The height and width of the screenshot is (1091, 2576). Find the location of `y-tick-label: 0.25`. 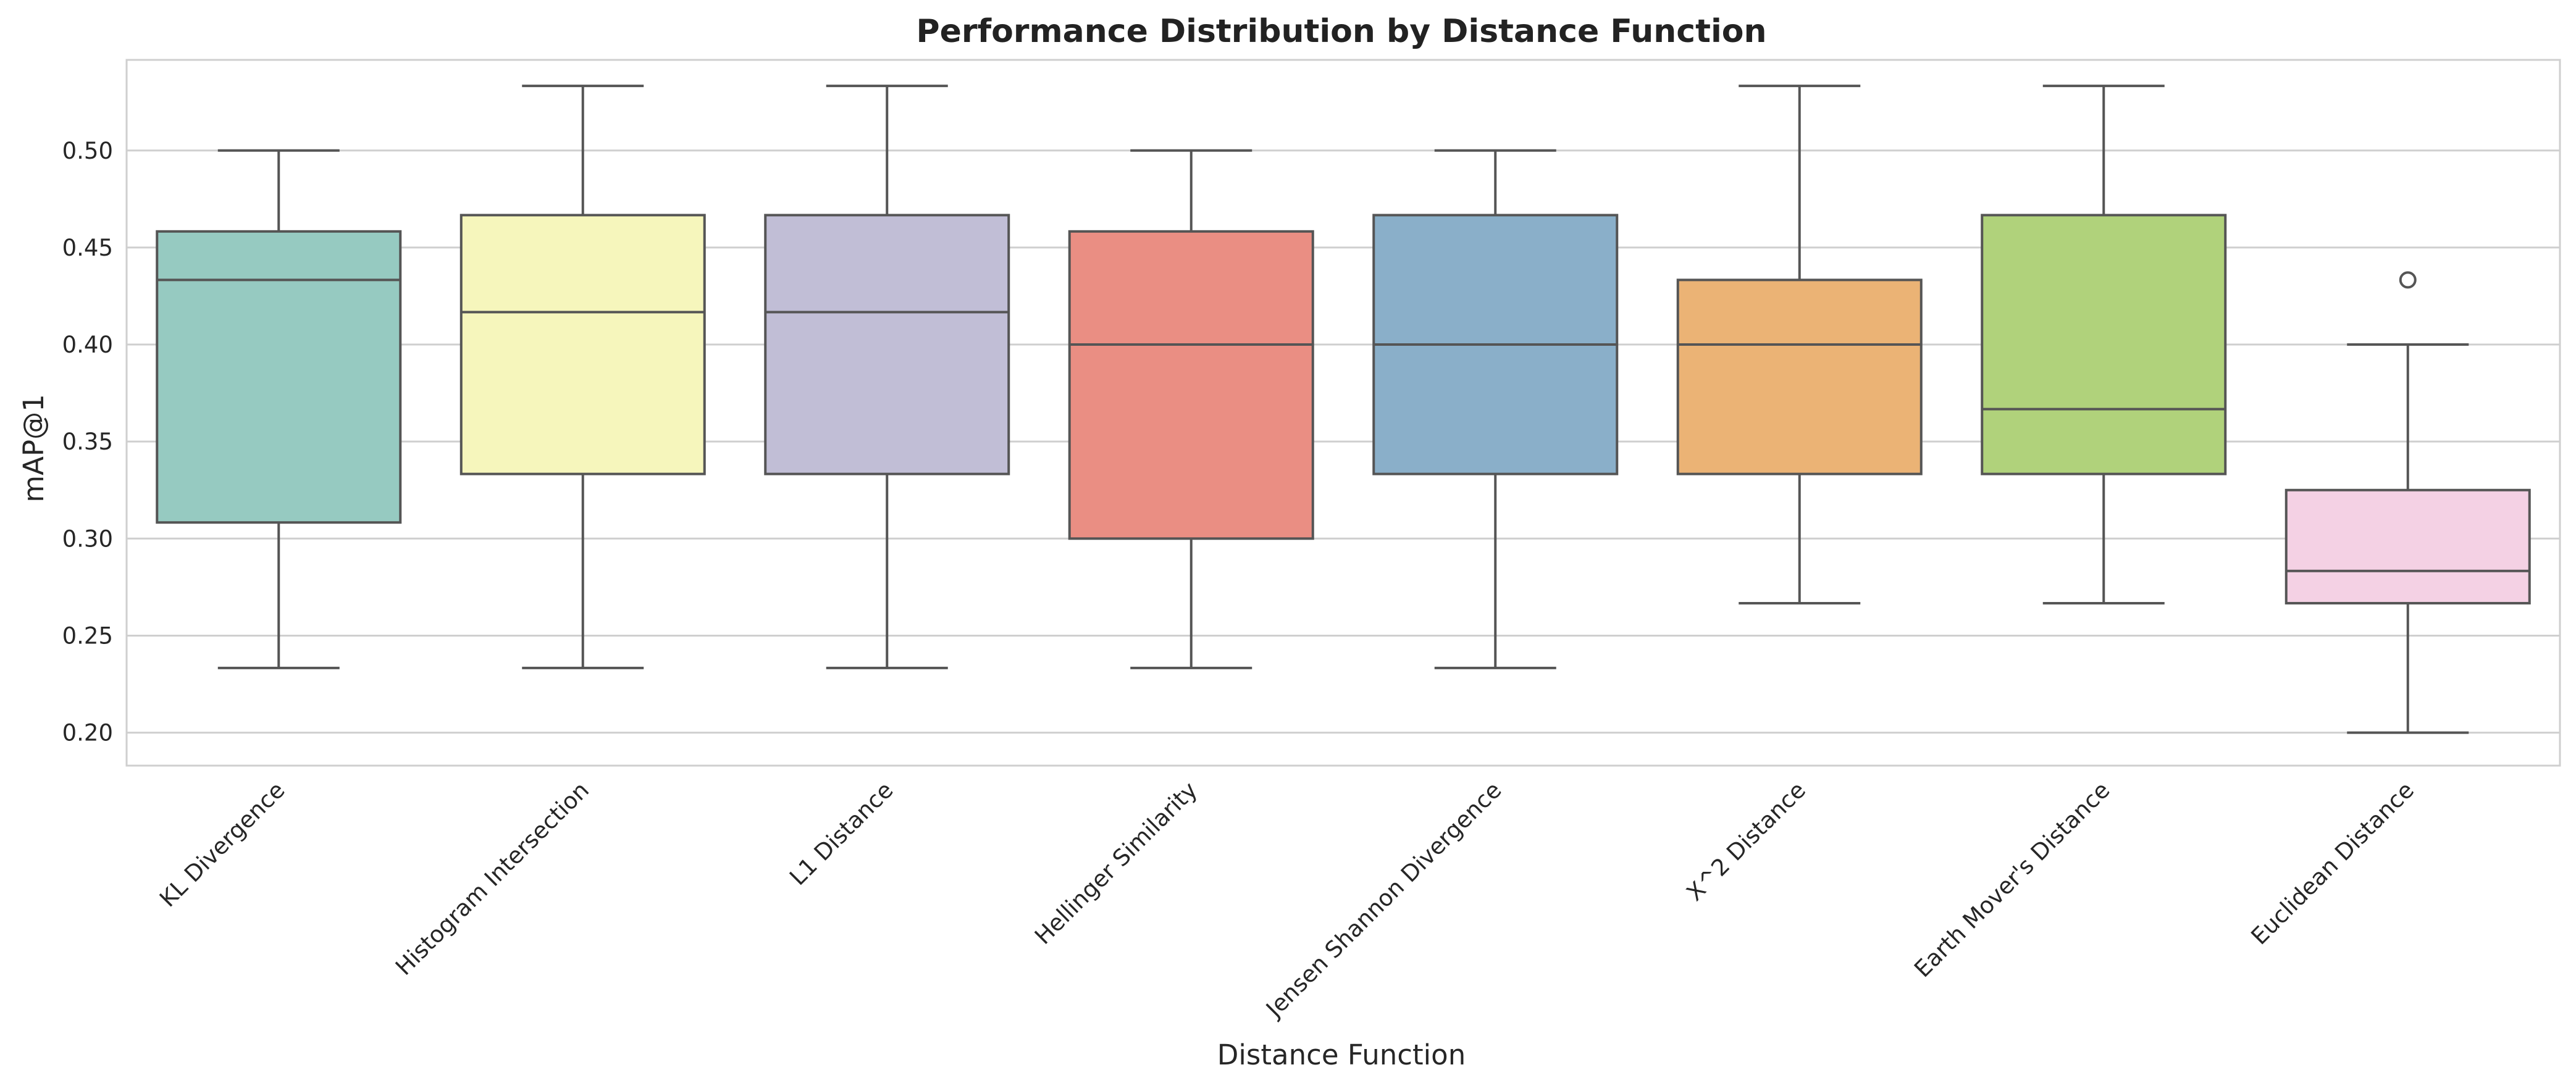

y-tick-label: 0.25 is located at coordinates (87, 636).